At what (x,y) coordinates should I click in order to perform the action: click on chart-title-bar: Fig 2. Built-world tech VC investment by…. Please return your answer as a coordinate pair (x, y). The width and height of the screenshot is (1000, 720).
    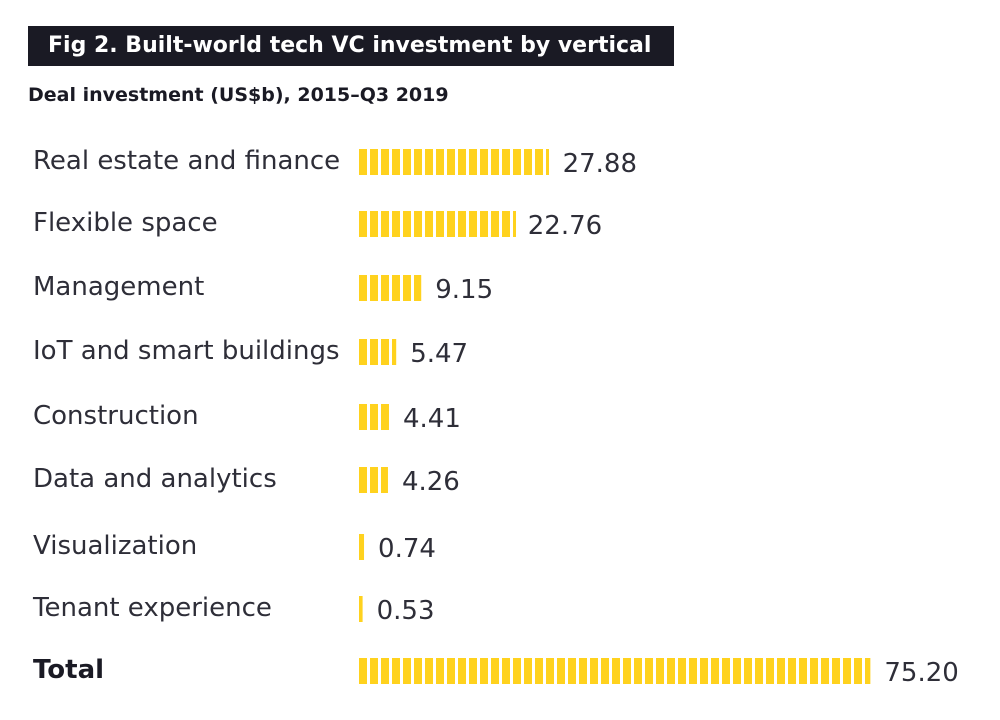
    Looking at the image, I should click on (351, 46).